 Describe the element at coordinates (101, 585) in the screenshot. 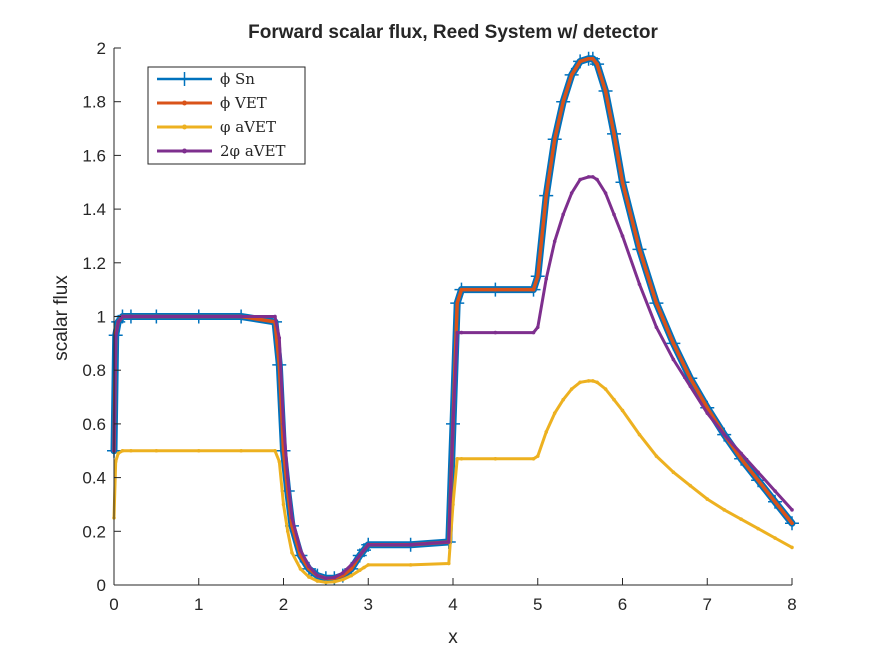

I see `y-tick-label: 0` at that location.